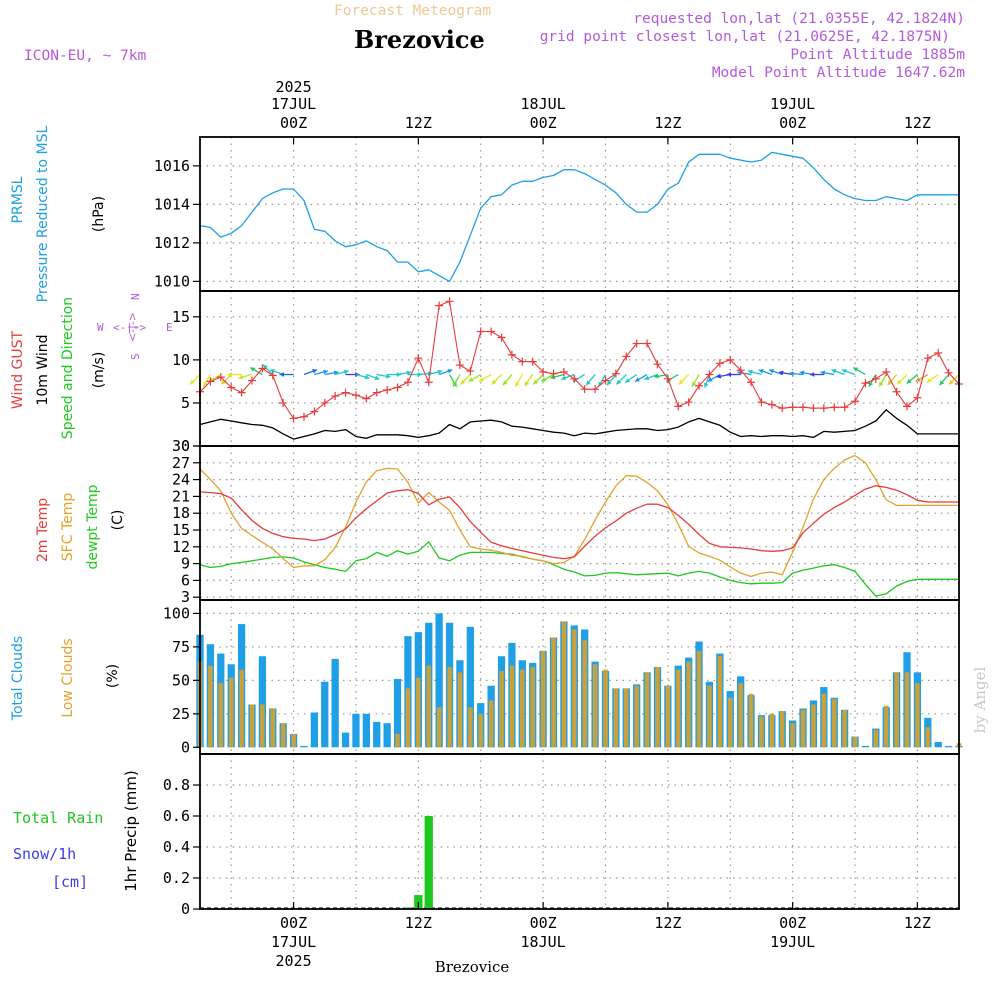 Image resolution: width=1000 pixels, height=1000 pixels. Describe the element at coordinates (176, 613) in the screenshot. I see `y-tick-label: 100` at that location.